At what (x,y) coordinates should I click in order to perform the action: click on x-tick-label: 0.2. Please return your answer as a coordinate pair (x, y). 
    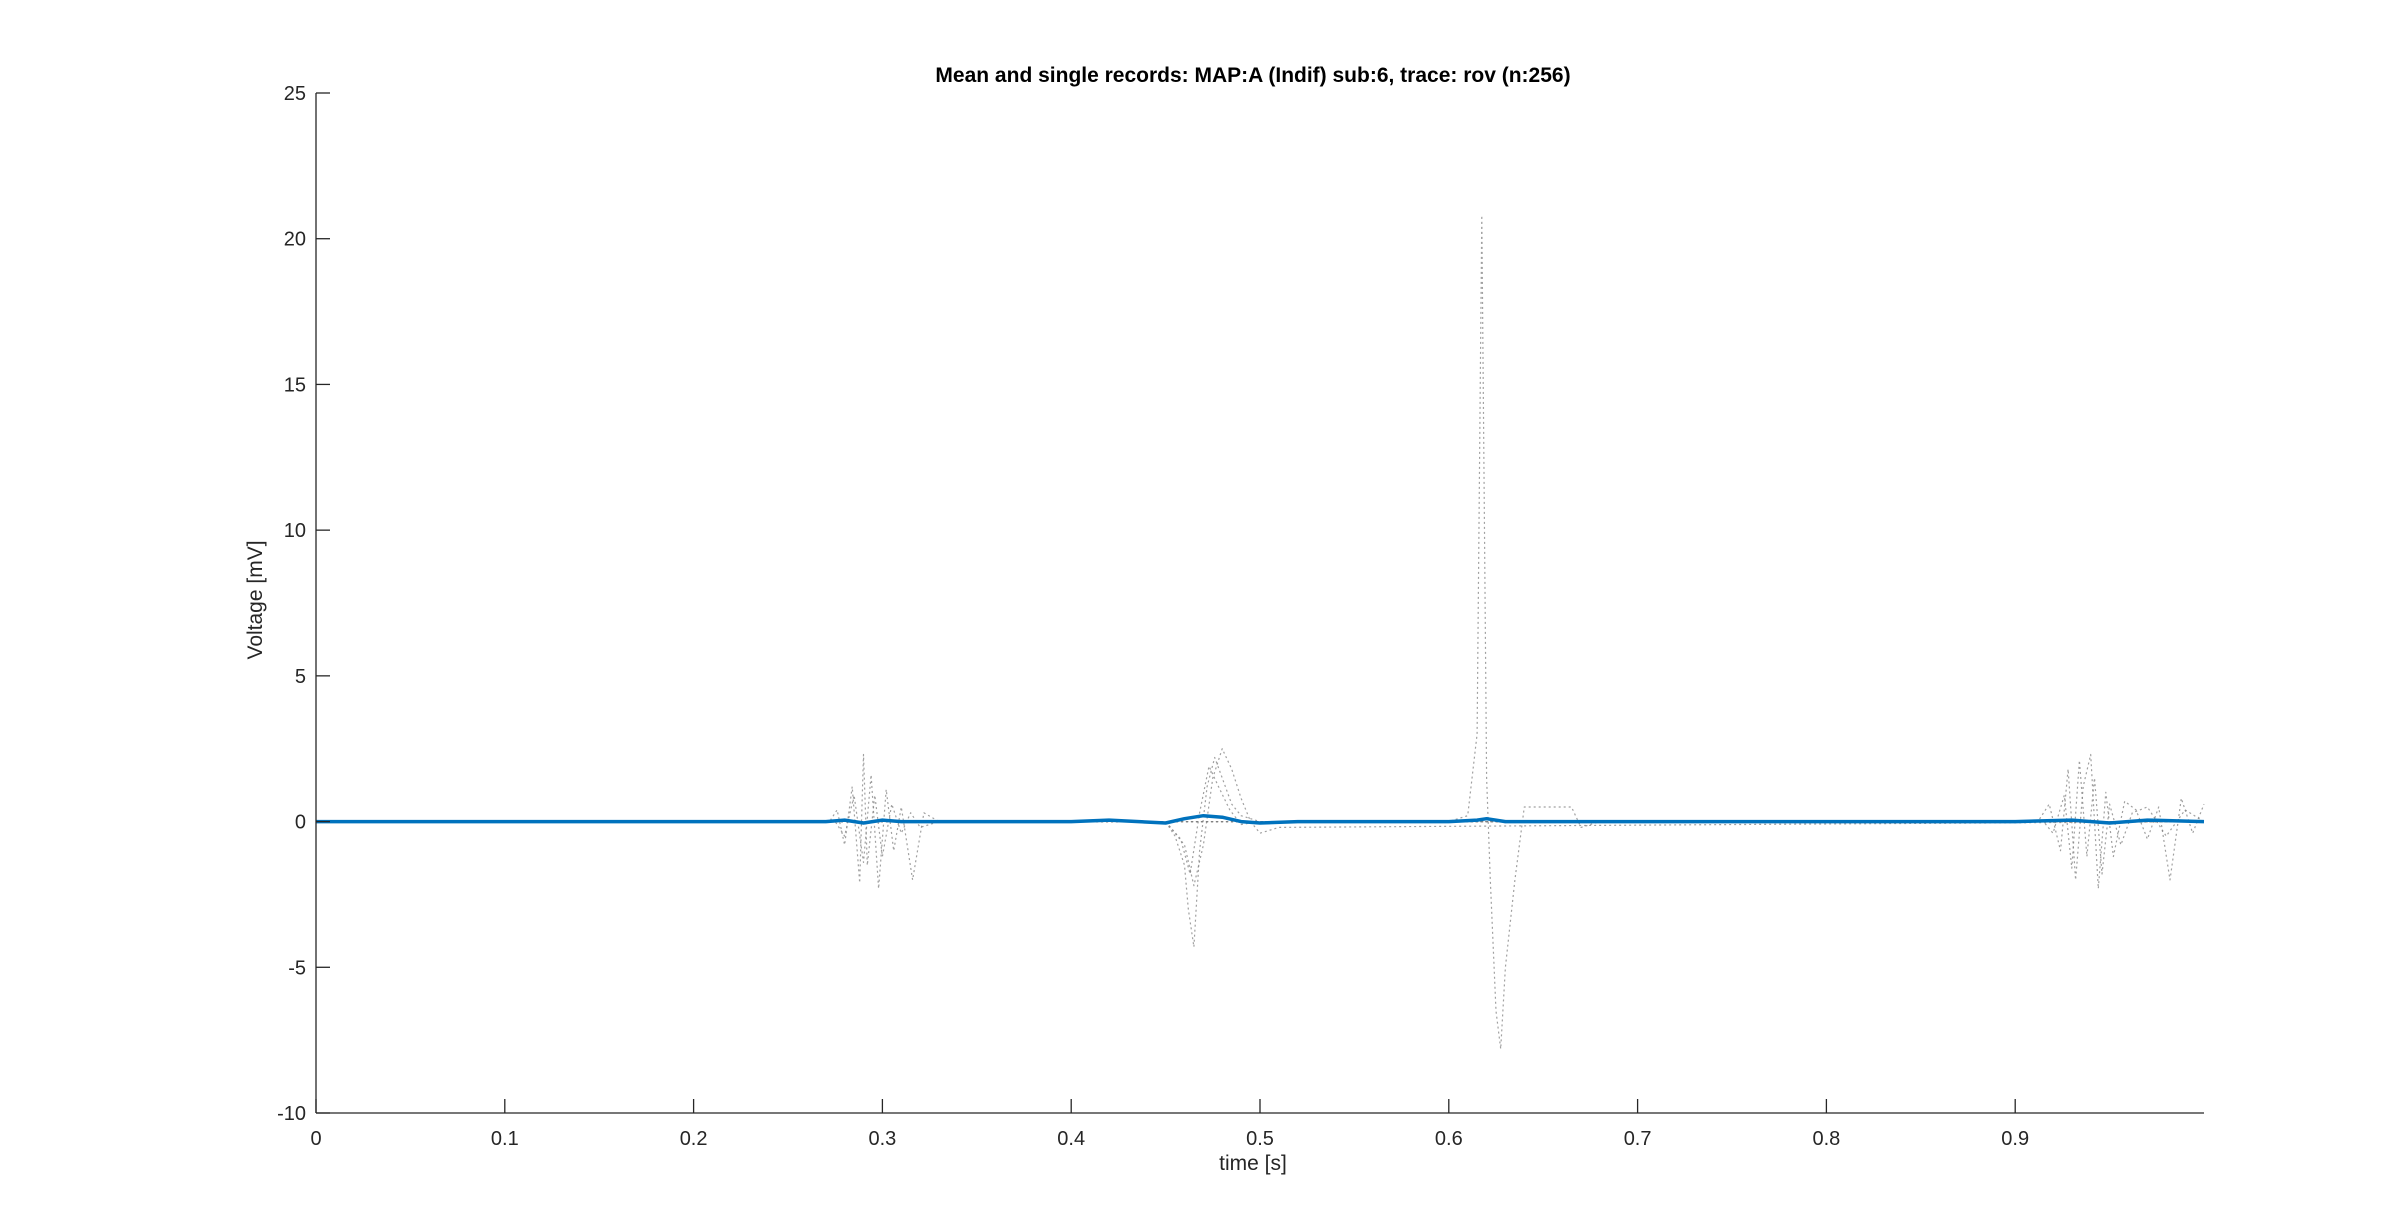
    Looking at the image, I should click on (694, 1139).